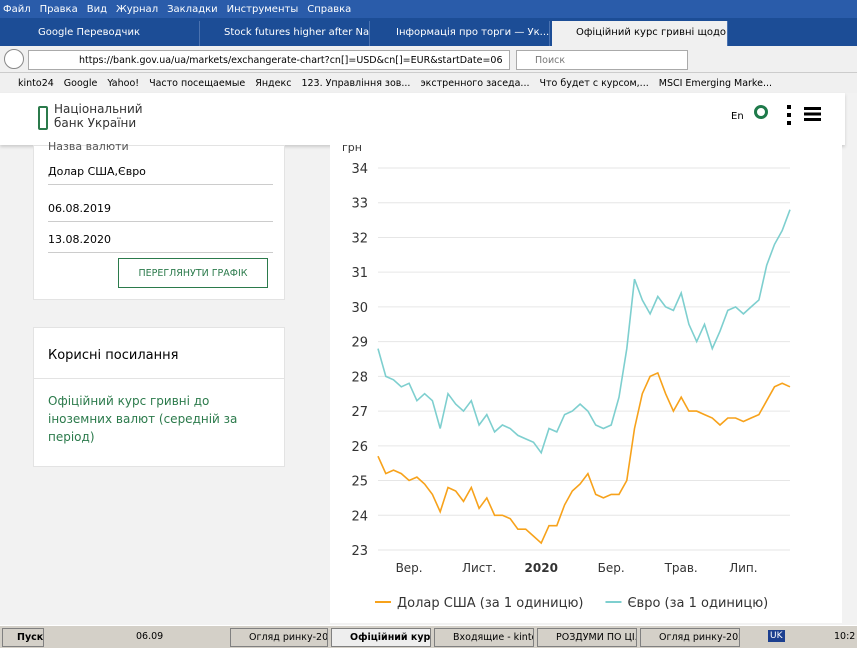  I want to click on y-tick-label: 23, so click(359, 551).